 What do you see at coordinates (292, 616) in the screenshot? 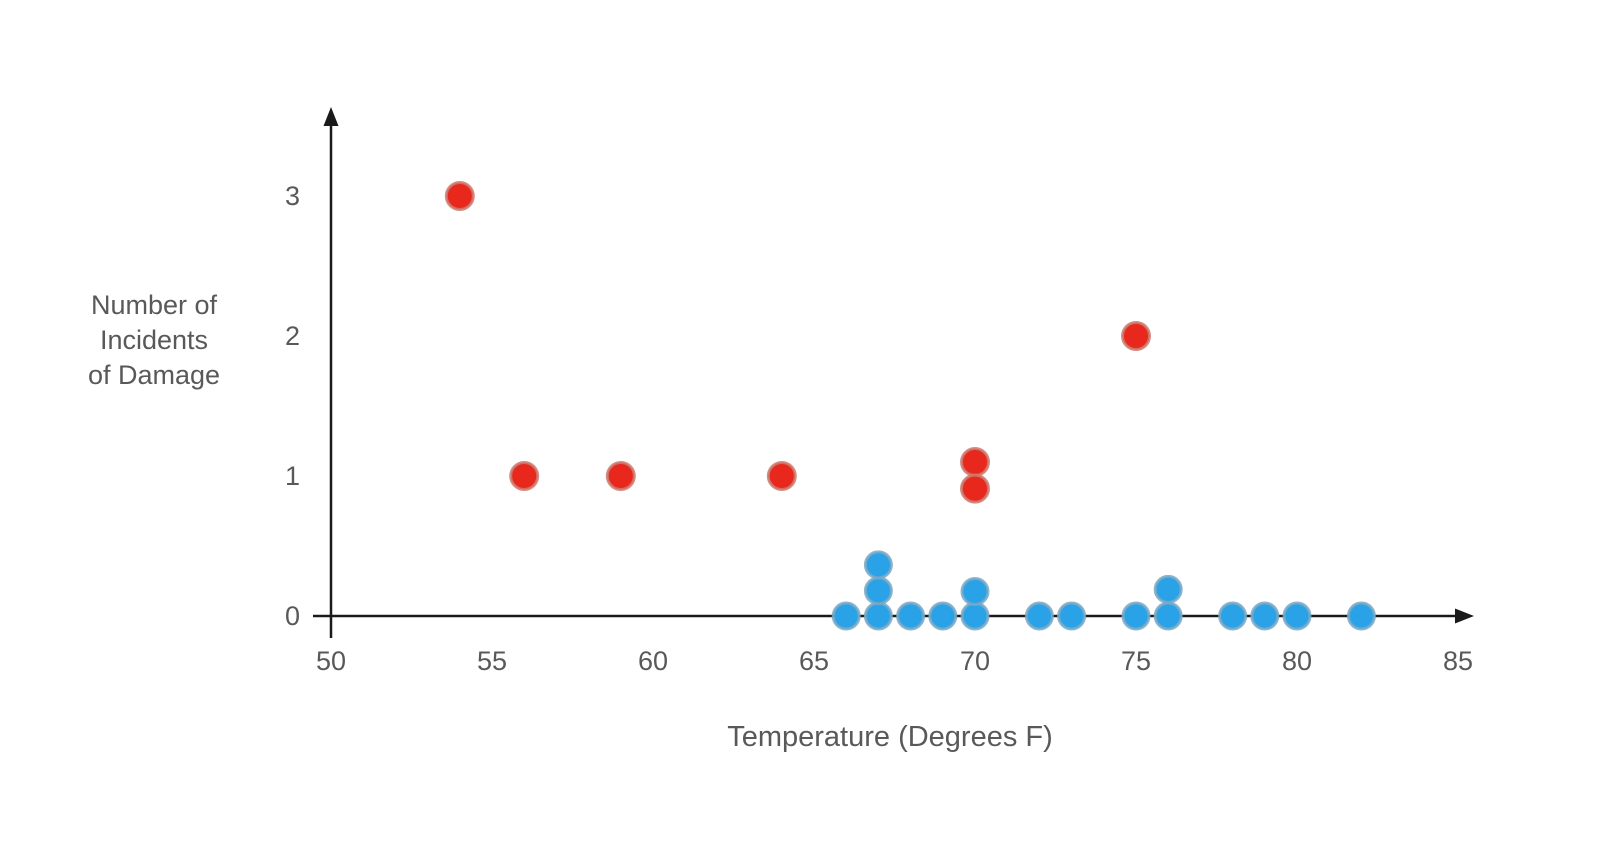
I see `y-tick-label-0: 0` at bounding box center [292, 616].